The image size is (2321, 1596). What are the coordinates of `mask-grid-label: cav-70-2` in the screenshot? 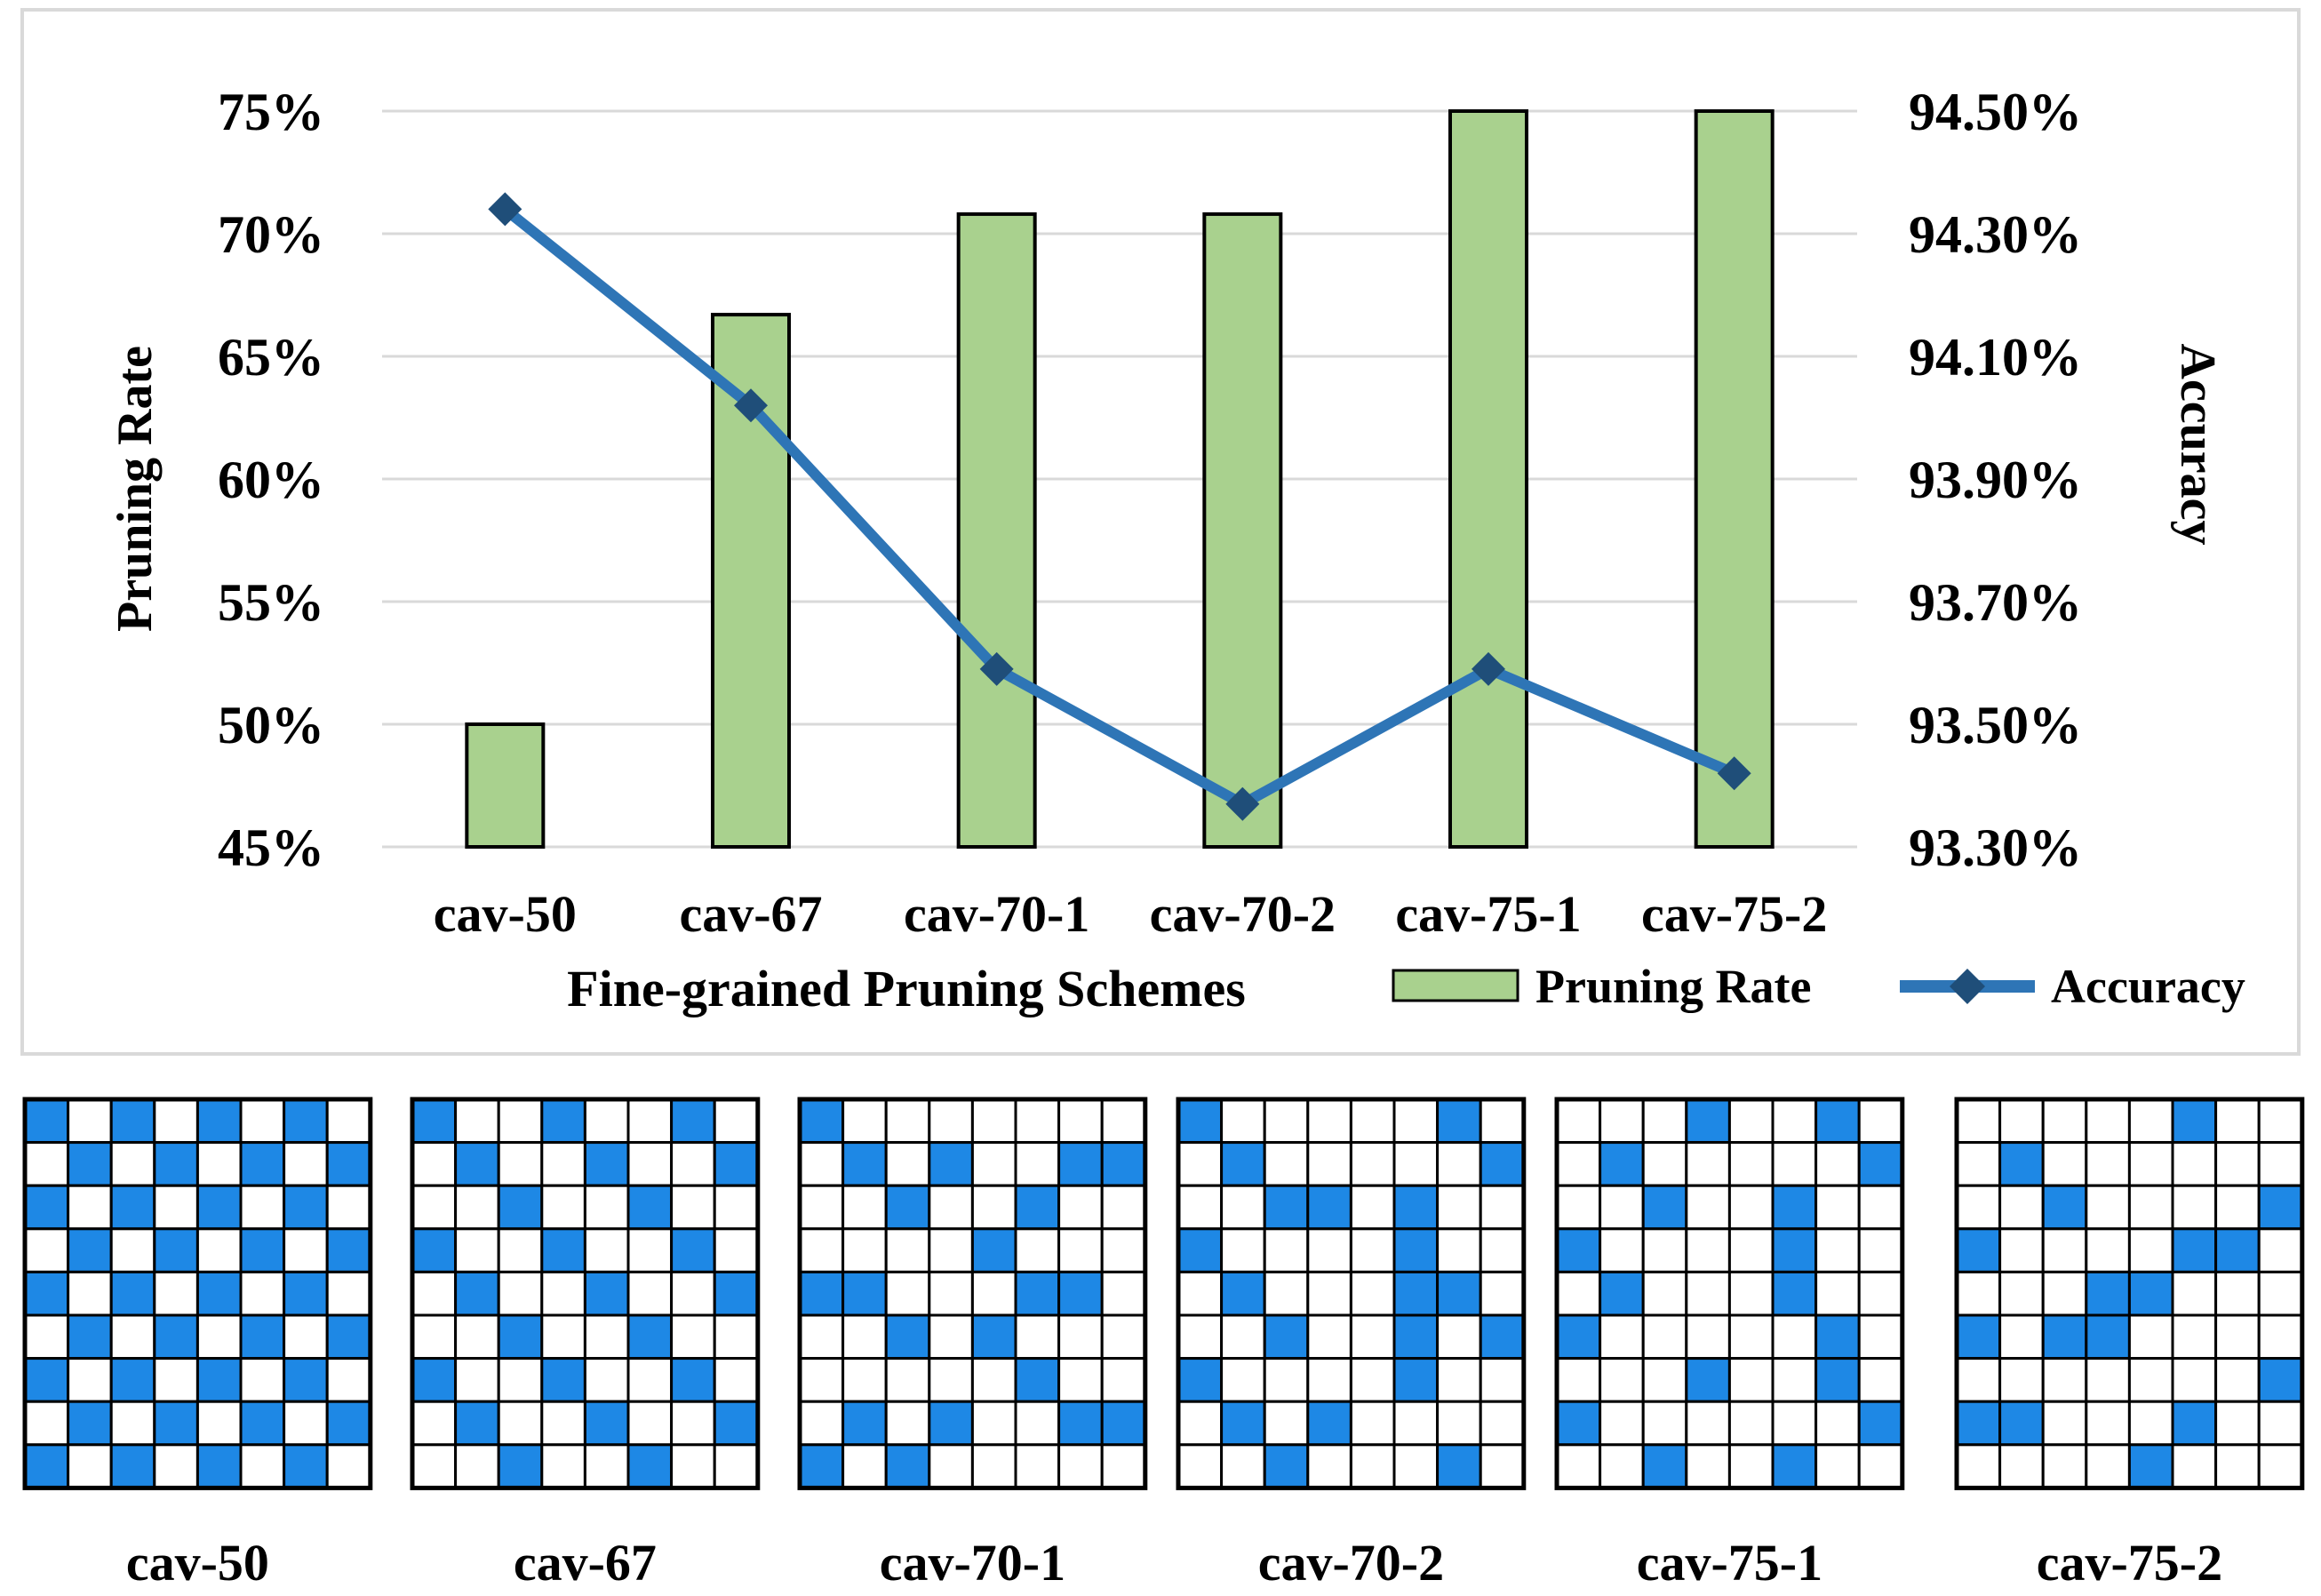 It's located at (1351, 1563).